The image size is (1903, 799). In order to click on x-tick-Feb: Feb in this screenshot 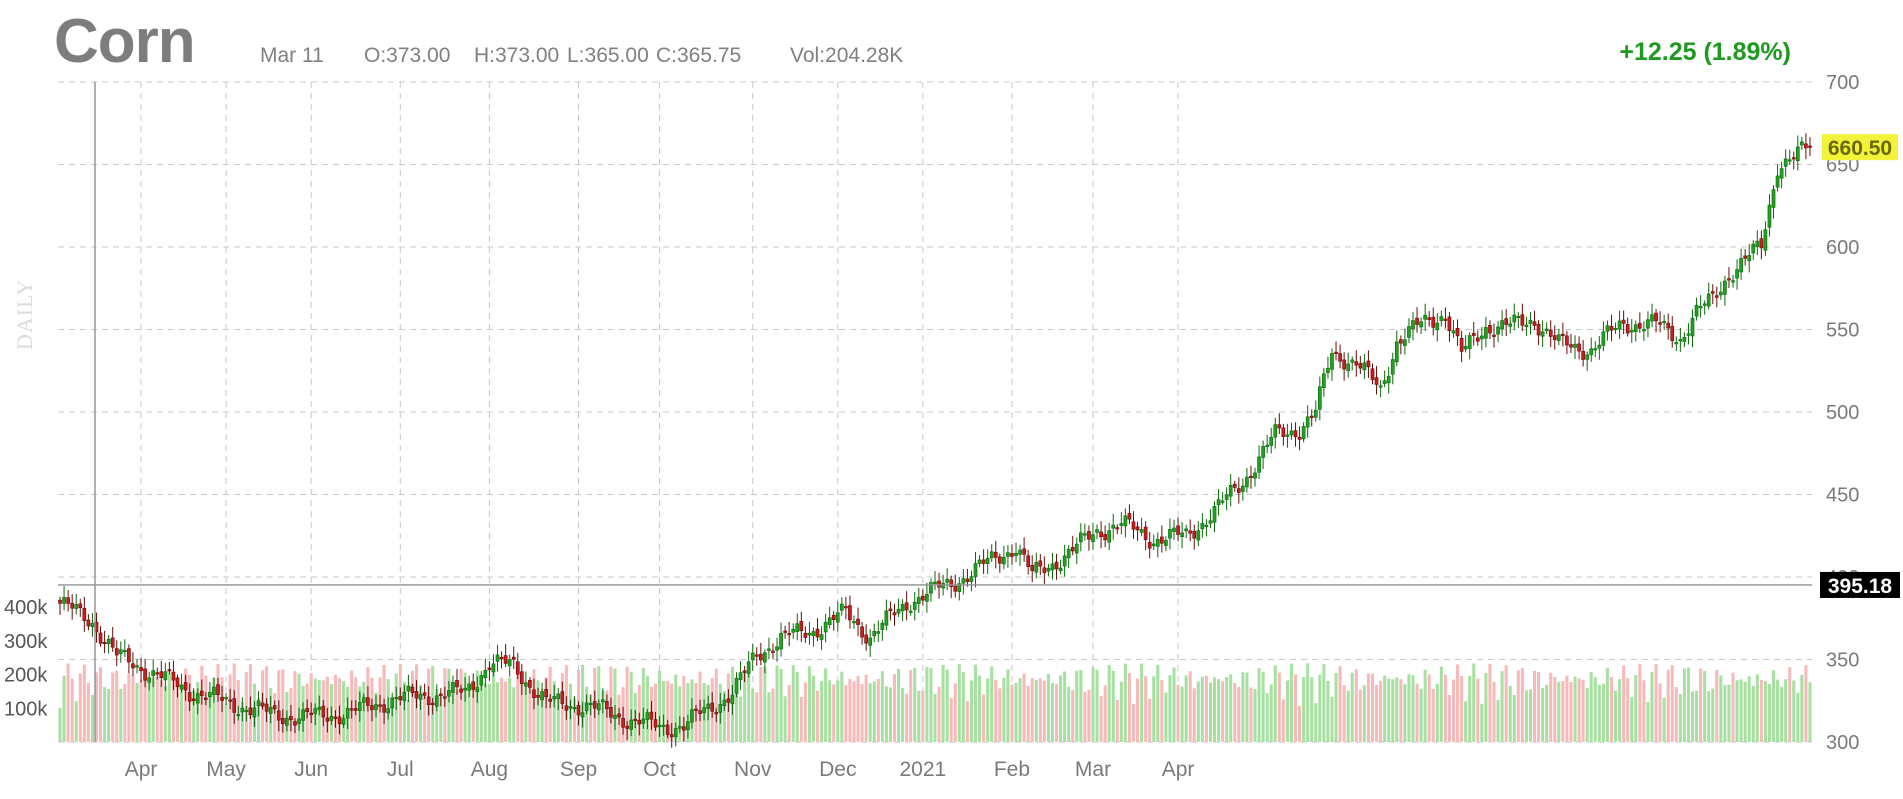, I will do `click(1012, 769)`.